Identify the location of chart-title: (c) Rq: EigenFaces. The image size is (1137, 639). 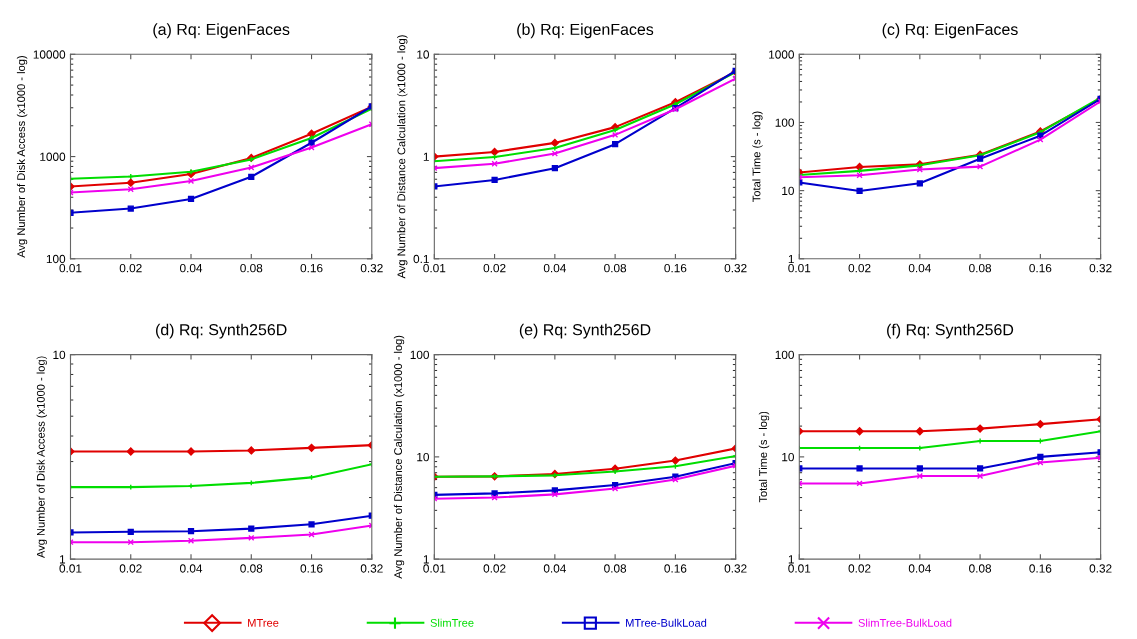
(950, 31).